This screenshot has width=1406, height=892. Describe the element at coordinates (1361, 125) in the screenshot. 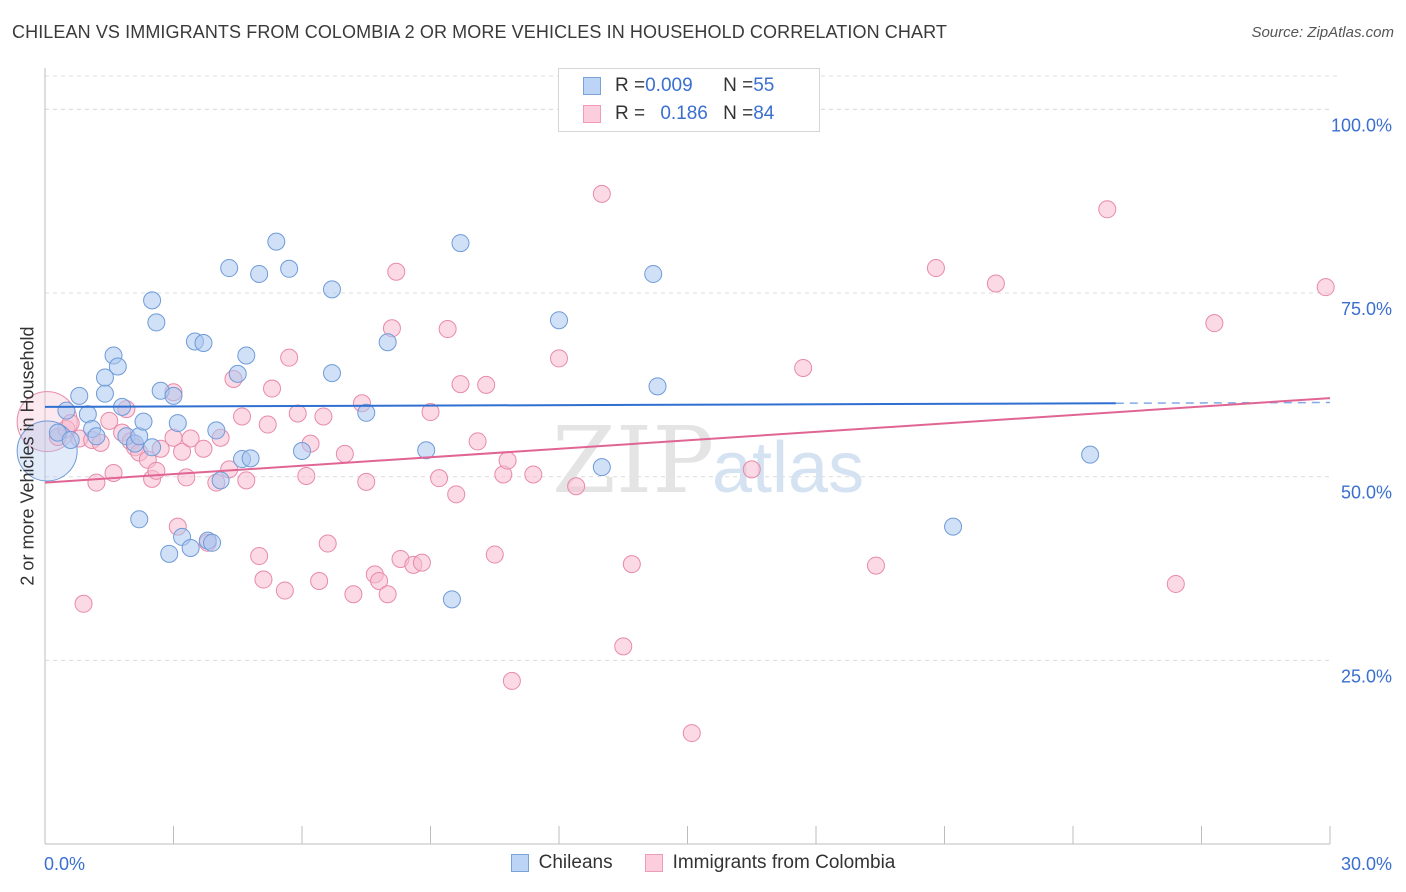

I see `y-tick-label: 100.0%` at that location.